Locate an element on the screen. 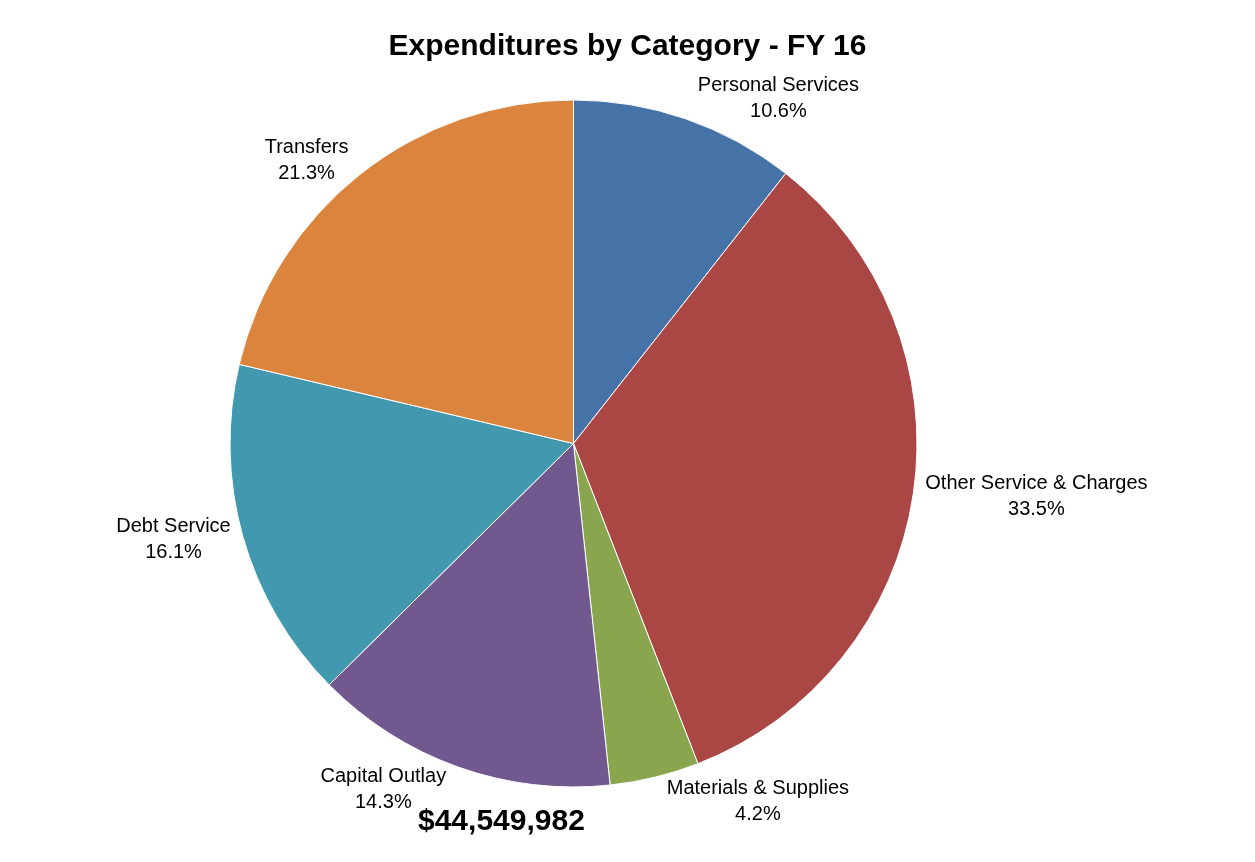 The width and height of the screenshot is (1255, 862). slice-label: Debt Service is located at coordinates (173, 524).